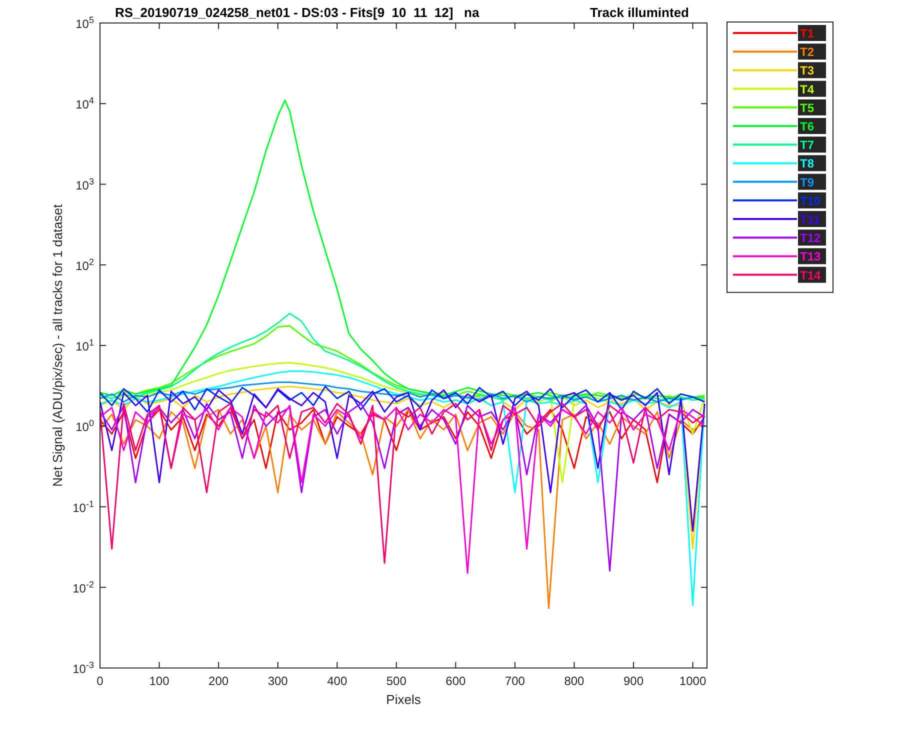 The image size is (900, 750). Describe the element at coordinates (218, 681) in the screenshot. I see `x-tick-label: 200` at that location.